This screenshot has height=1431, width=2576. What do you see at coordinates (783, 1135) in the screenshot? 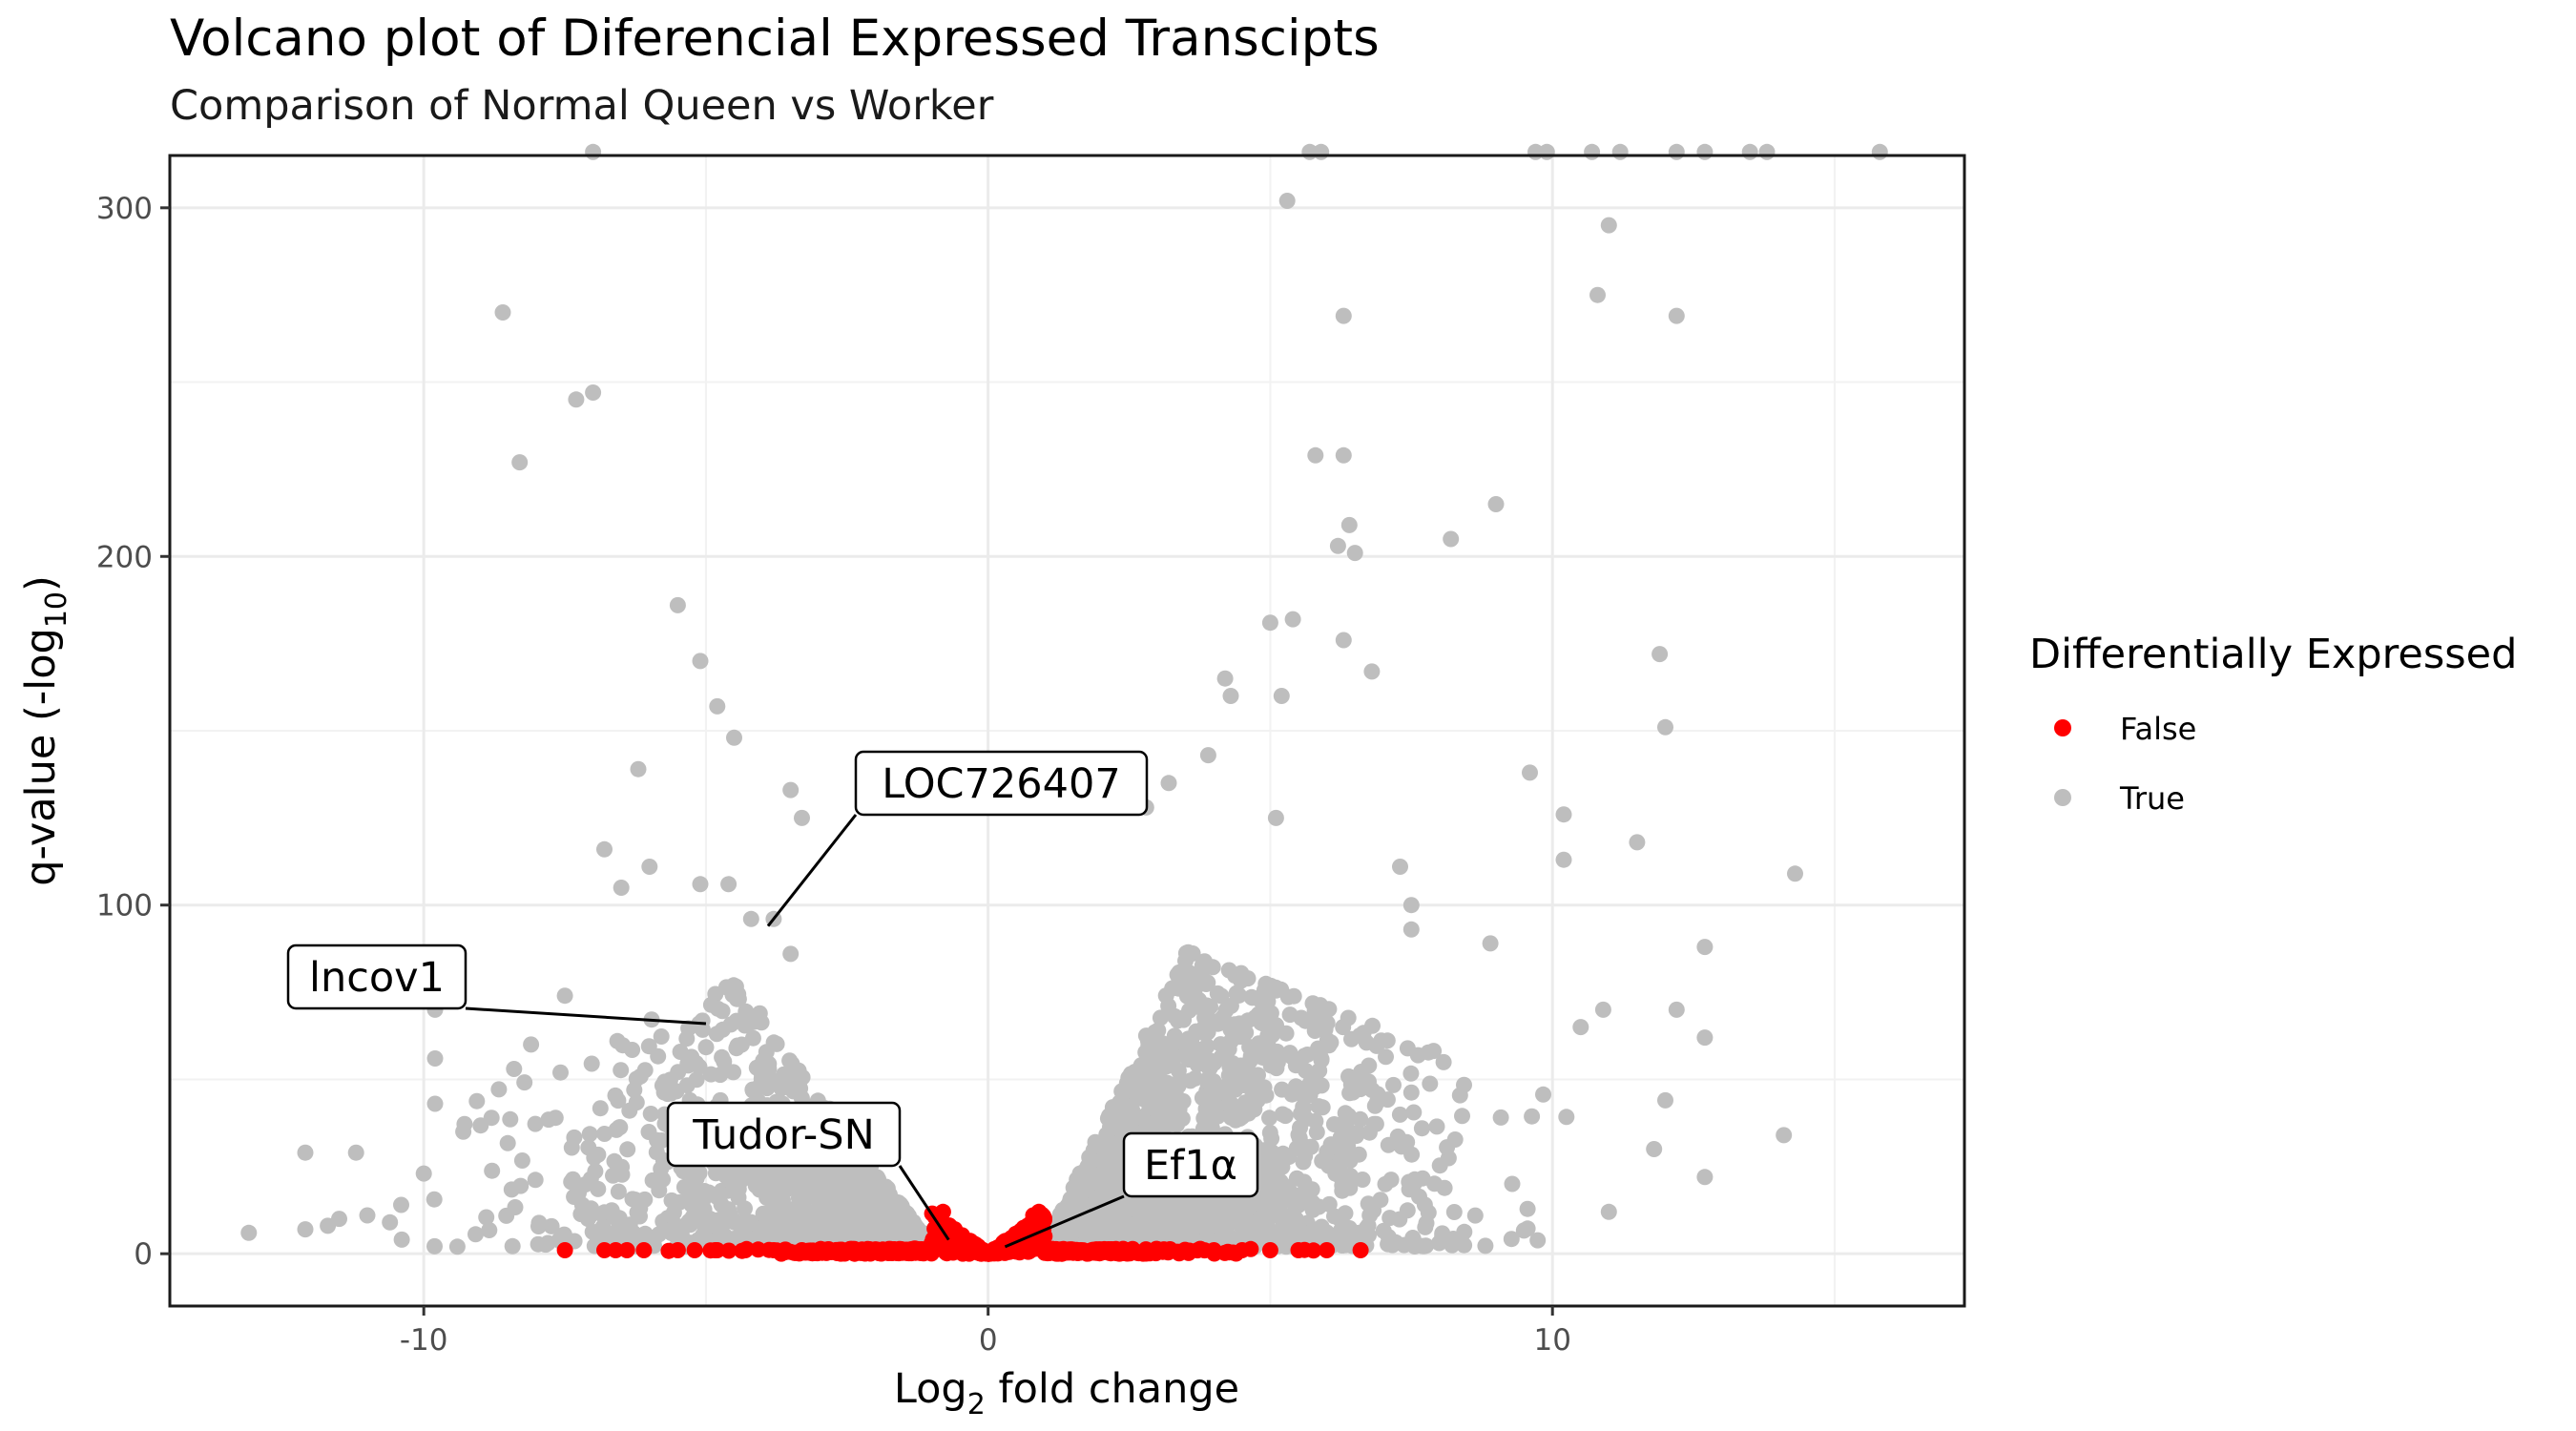
I see `annotation-label: Tudor-SN` at bounding box center [783, 1135].